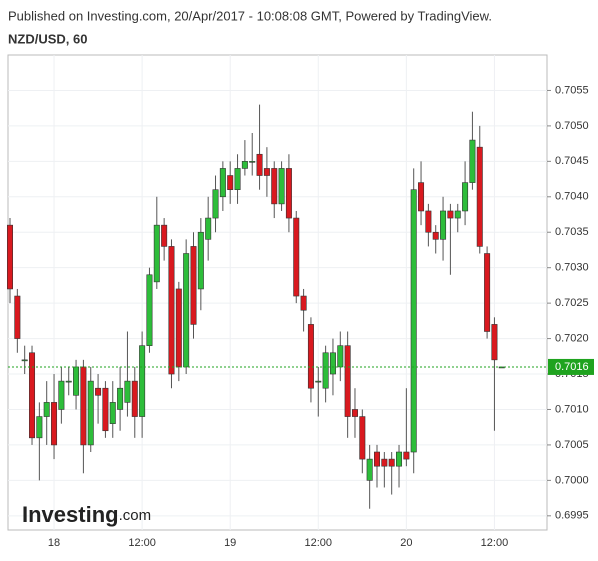  What do you see at coordinates (70, 514) in the screenshot?
I see `logo-name: Investing` at bounding box center [70, 514].